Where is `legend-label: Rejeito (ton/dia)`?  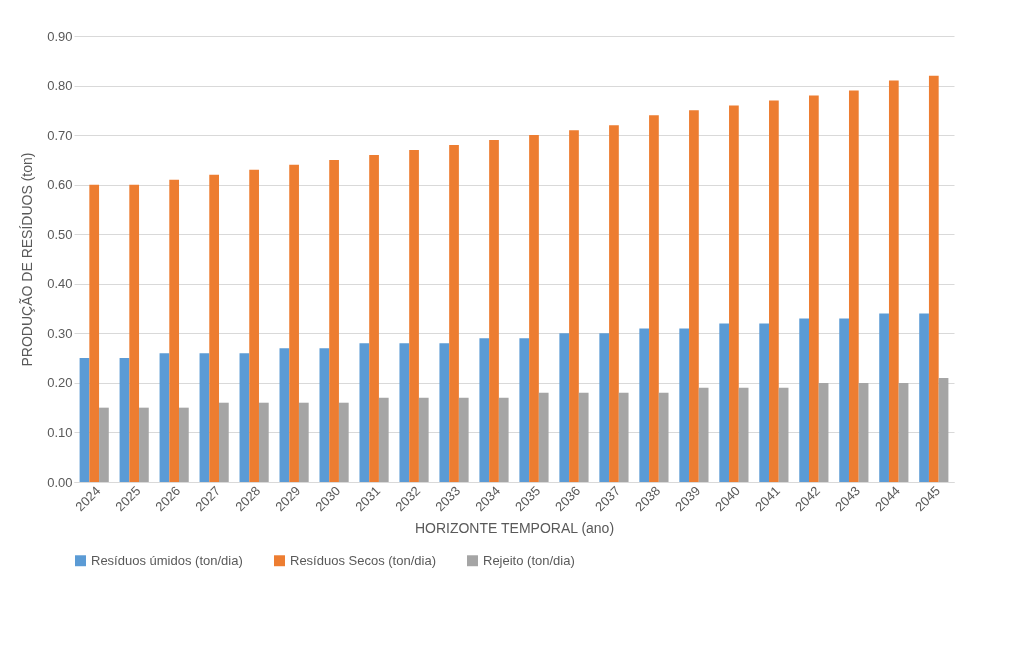
legend-label: Rejeito (ton/dia) is located at coordinates (529, 560).